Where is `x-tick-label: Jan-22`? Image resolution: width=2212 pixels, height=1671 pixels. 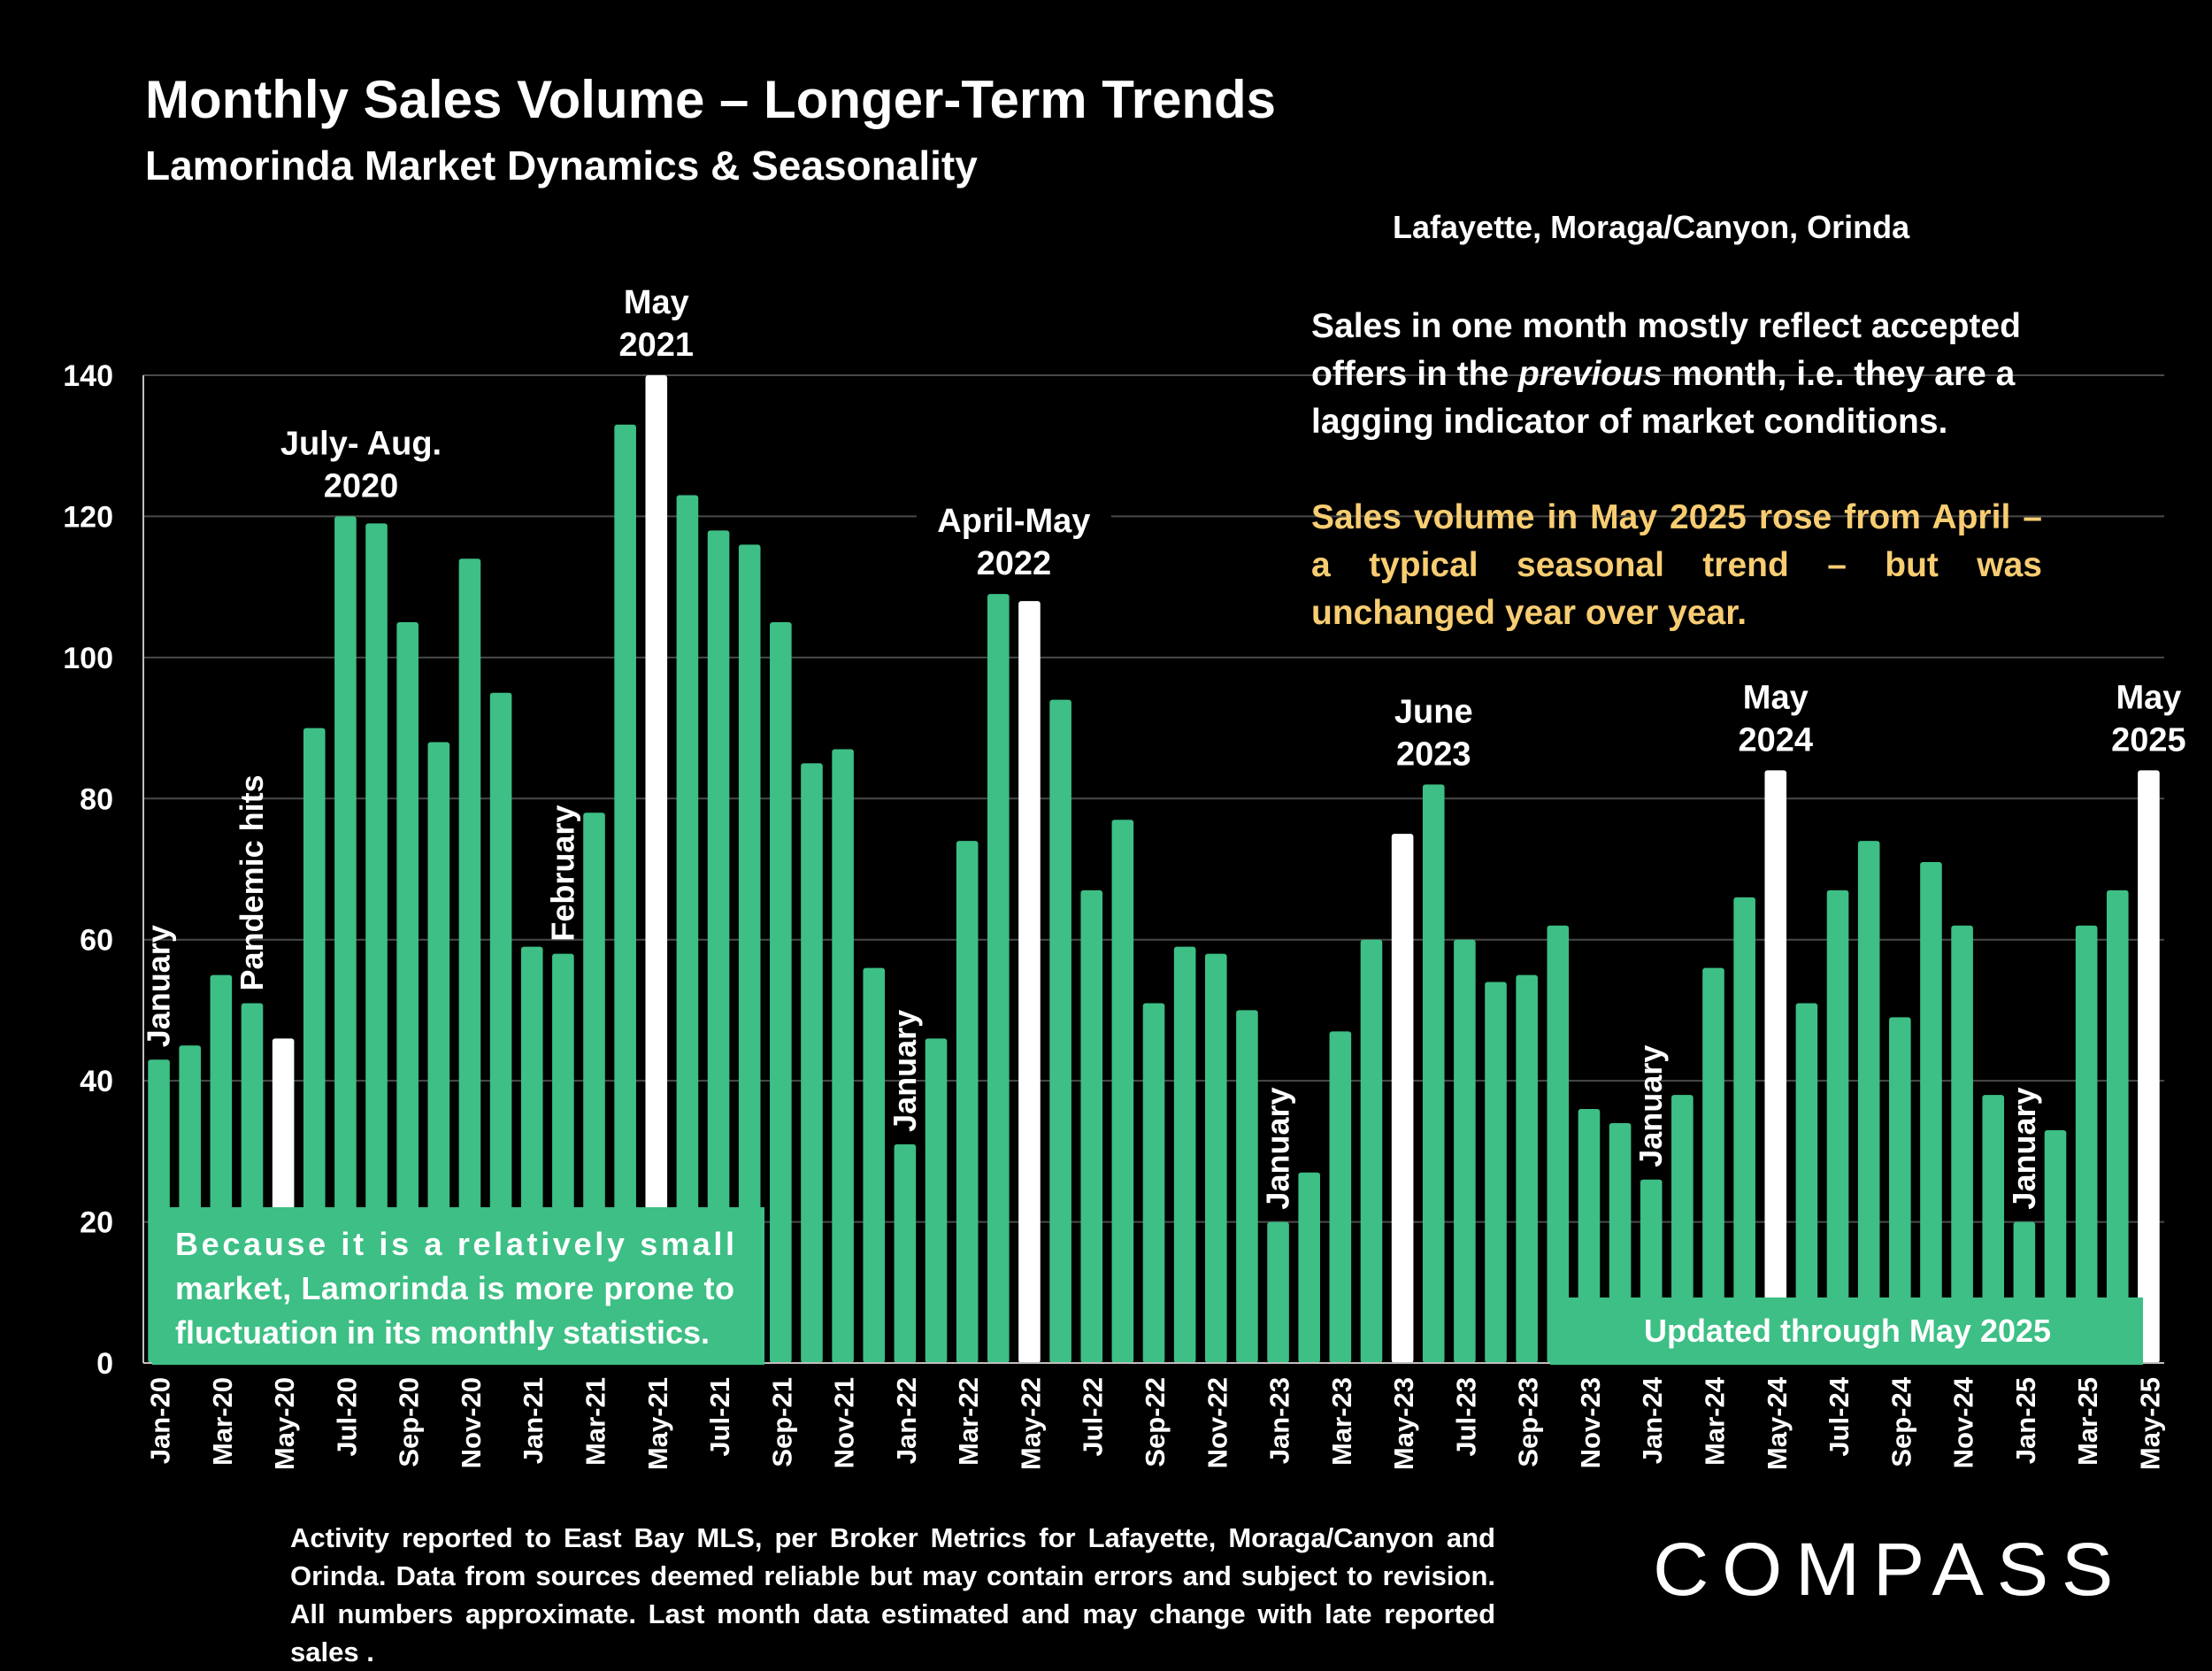 x-tick-label: Jan-22 is located at coordinates (907, 1420).